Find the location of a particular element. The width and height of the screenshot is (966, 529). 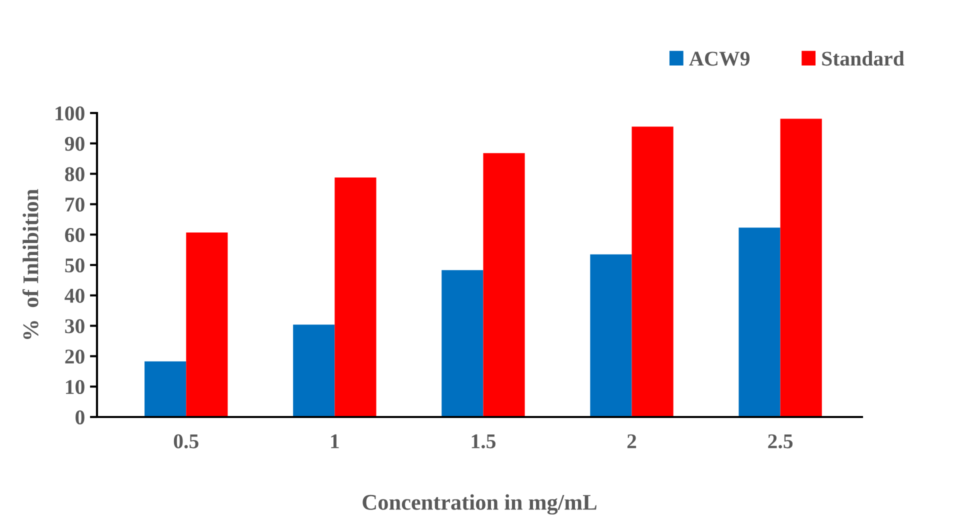

x-tick-label: 1 is located at coordinates (335, 441).